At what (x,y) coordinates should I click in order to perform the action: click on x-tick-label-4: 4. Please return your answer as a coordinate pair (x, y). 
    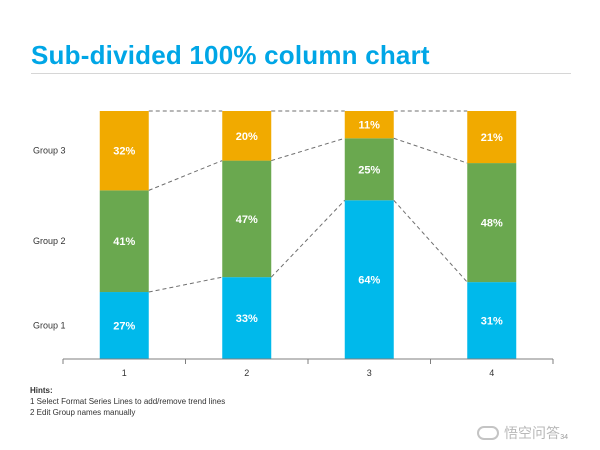
    Looking at the image, I should click on (491, 373).